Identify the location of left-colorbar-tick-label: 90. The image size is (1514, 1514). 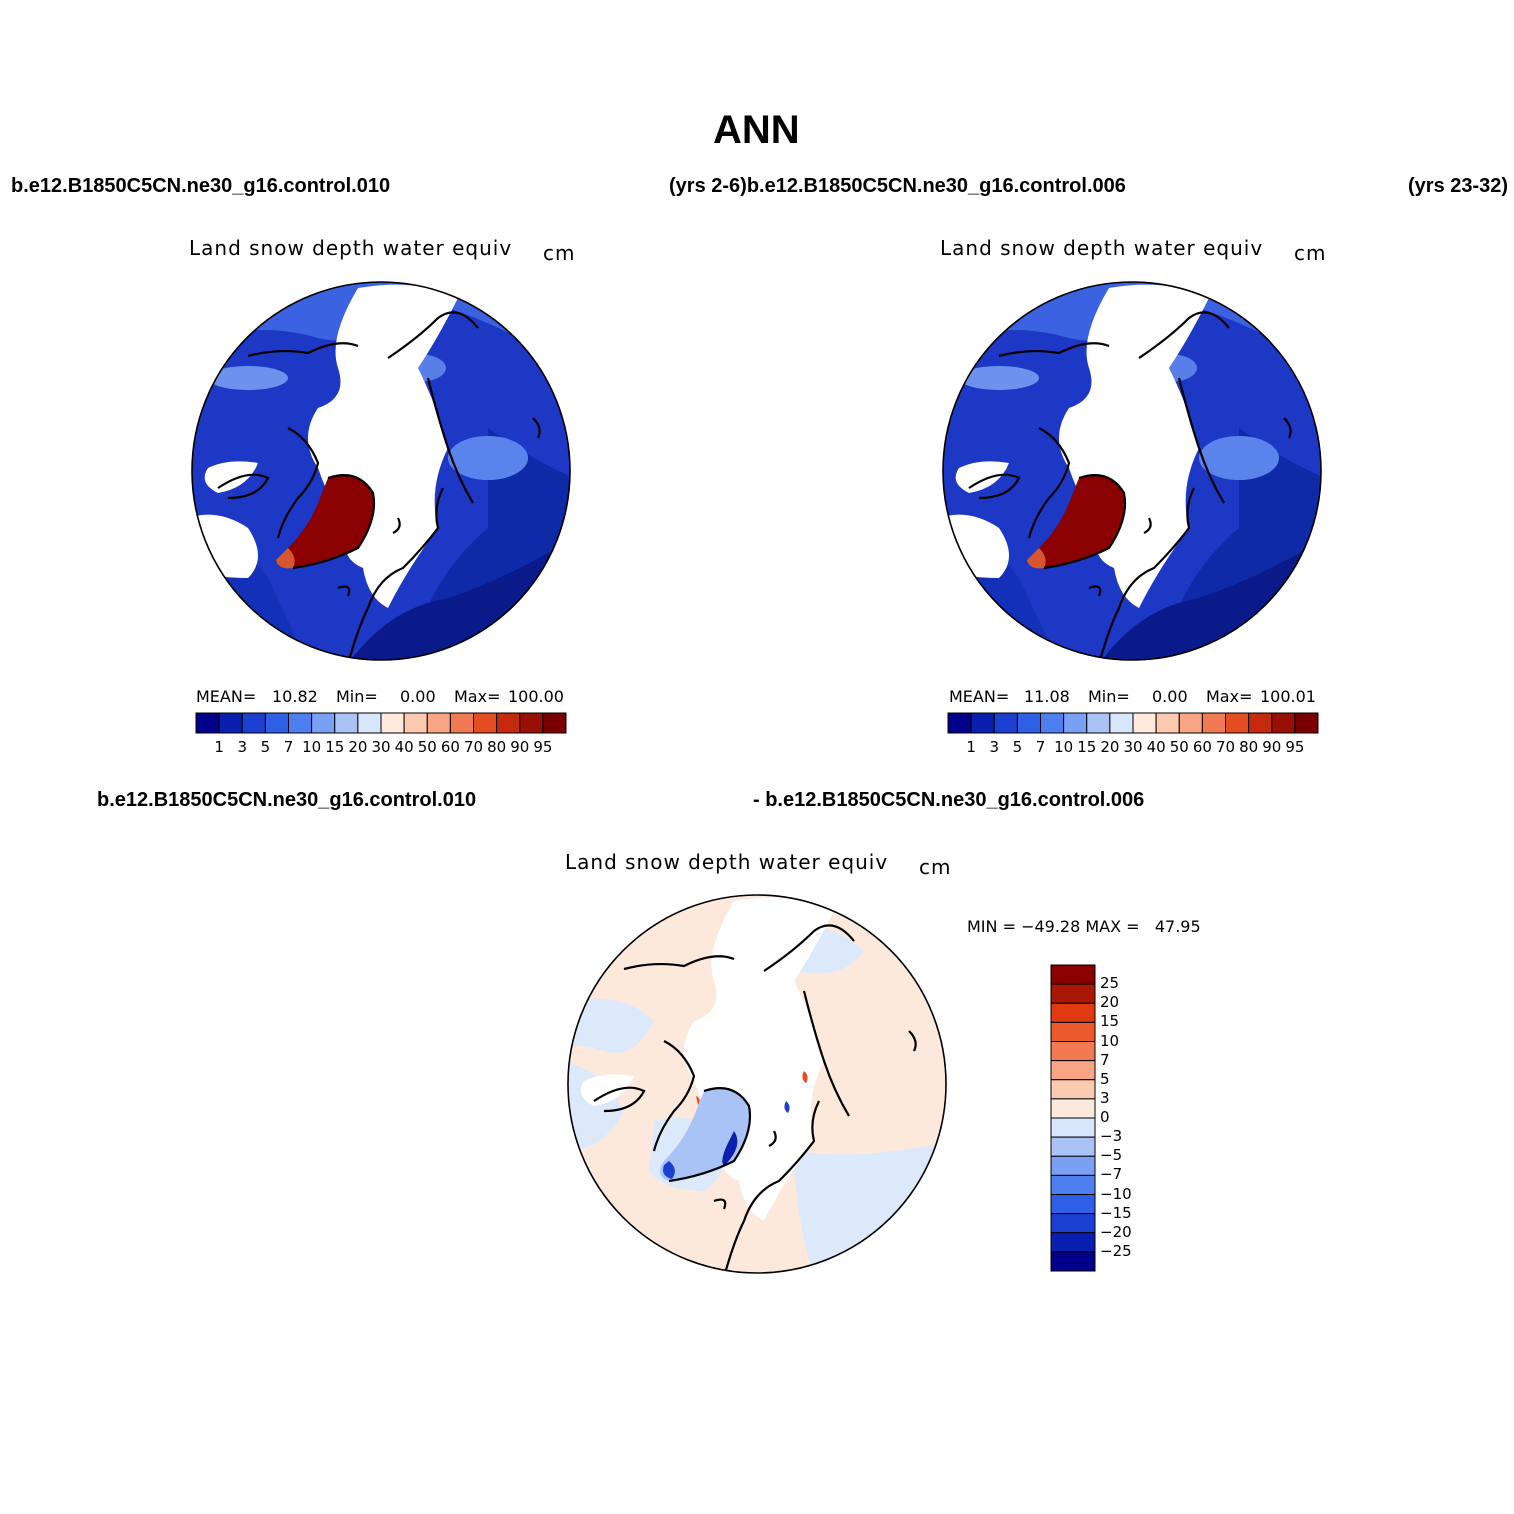
(520, 747).